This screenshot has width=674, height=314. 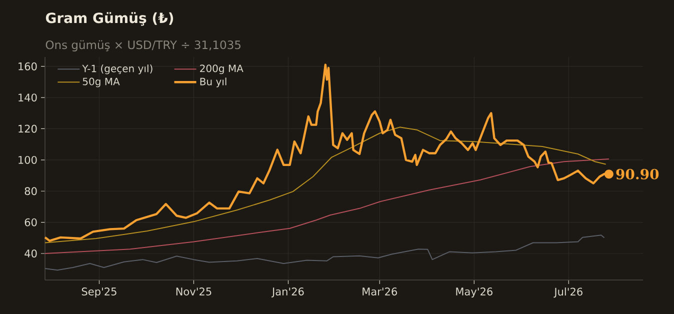 I want to click on y-tick-label: 80, so click(x=30, y=191).